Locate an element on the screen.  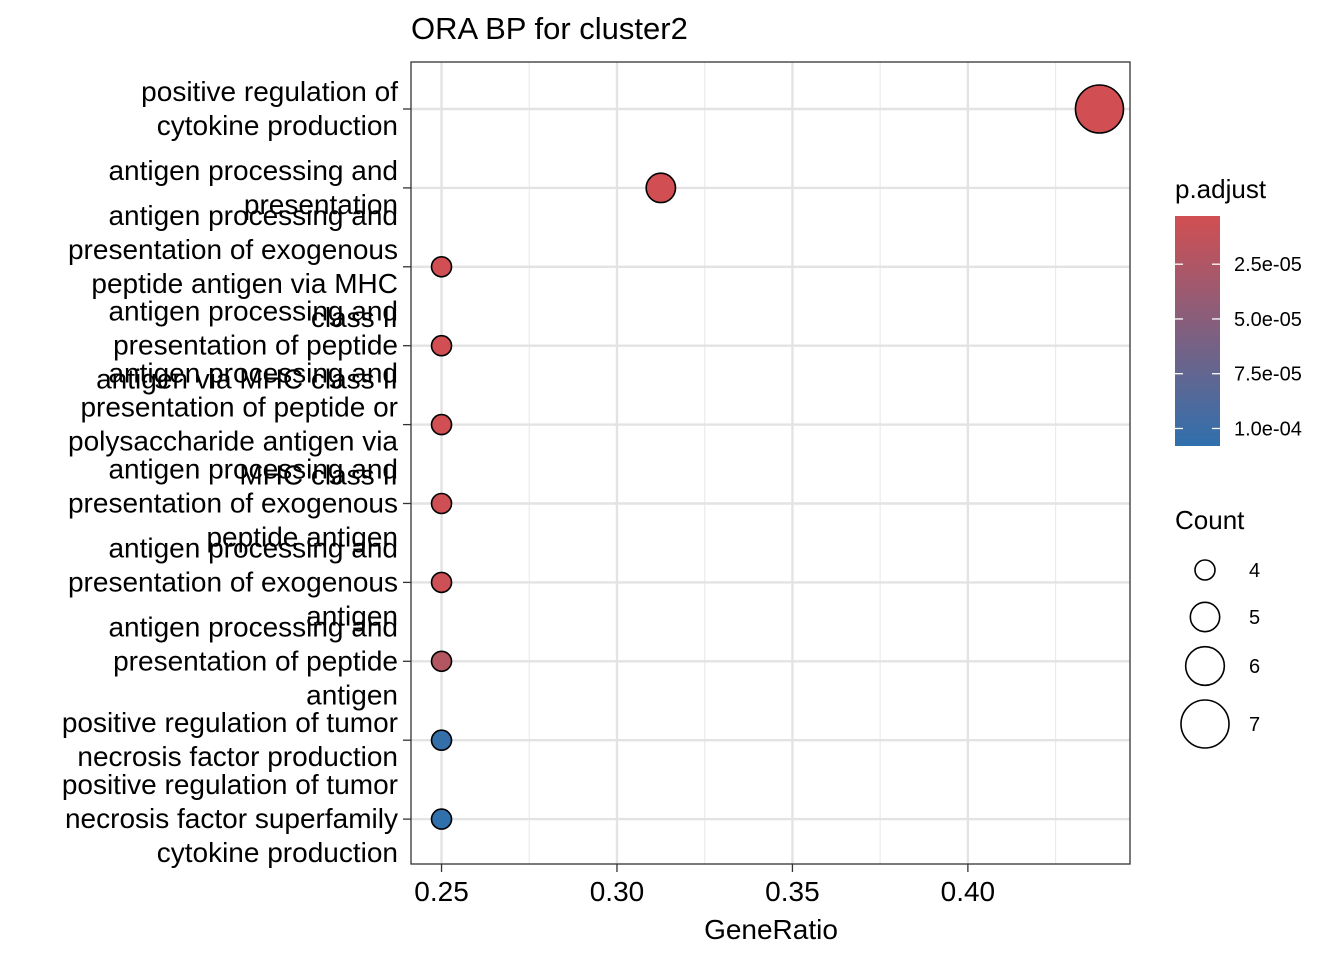
y-tick-label-line: antigen via MHC class II is located at coordinates (247, 379).